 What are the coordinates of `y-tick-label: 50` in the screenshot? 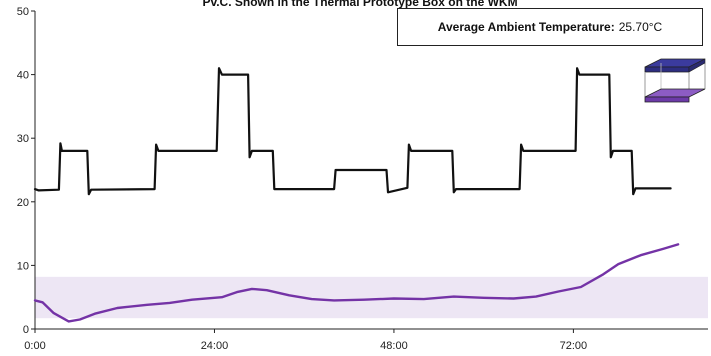 It's located at (23, 12).